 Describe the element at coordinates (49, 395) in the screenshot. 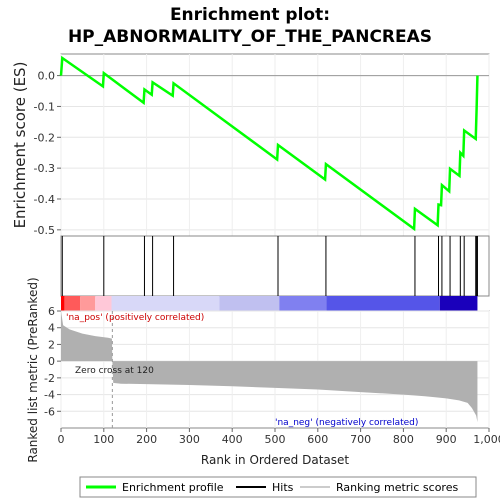

I see `metric-tick-label: -4` at that location.